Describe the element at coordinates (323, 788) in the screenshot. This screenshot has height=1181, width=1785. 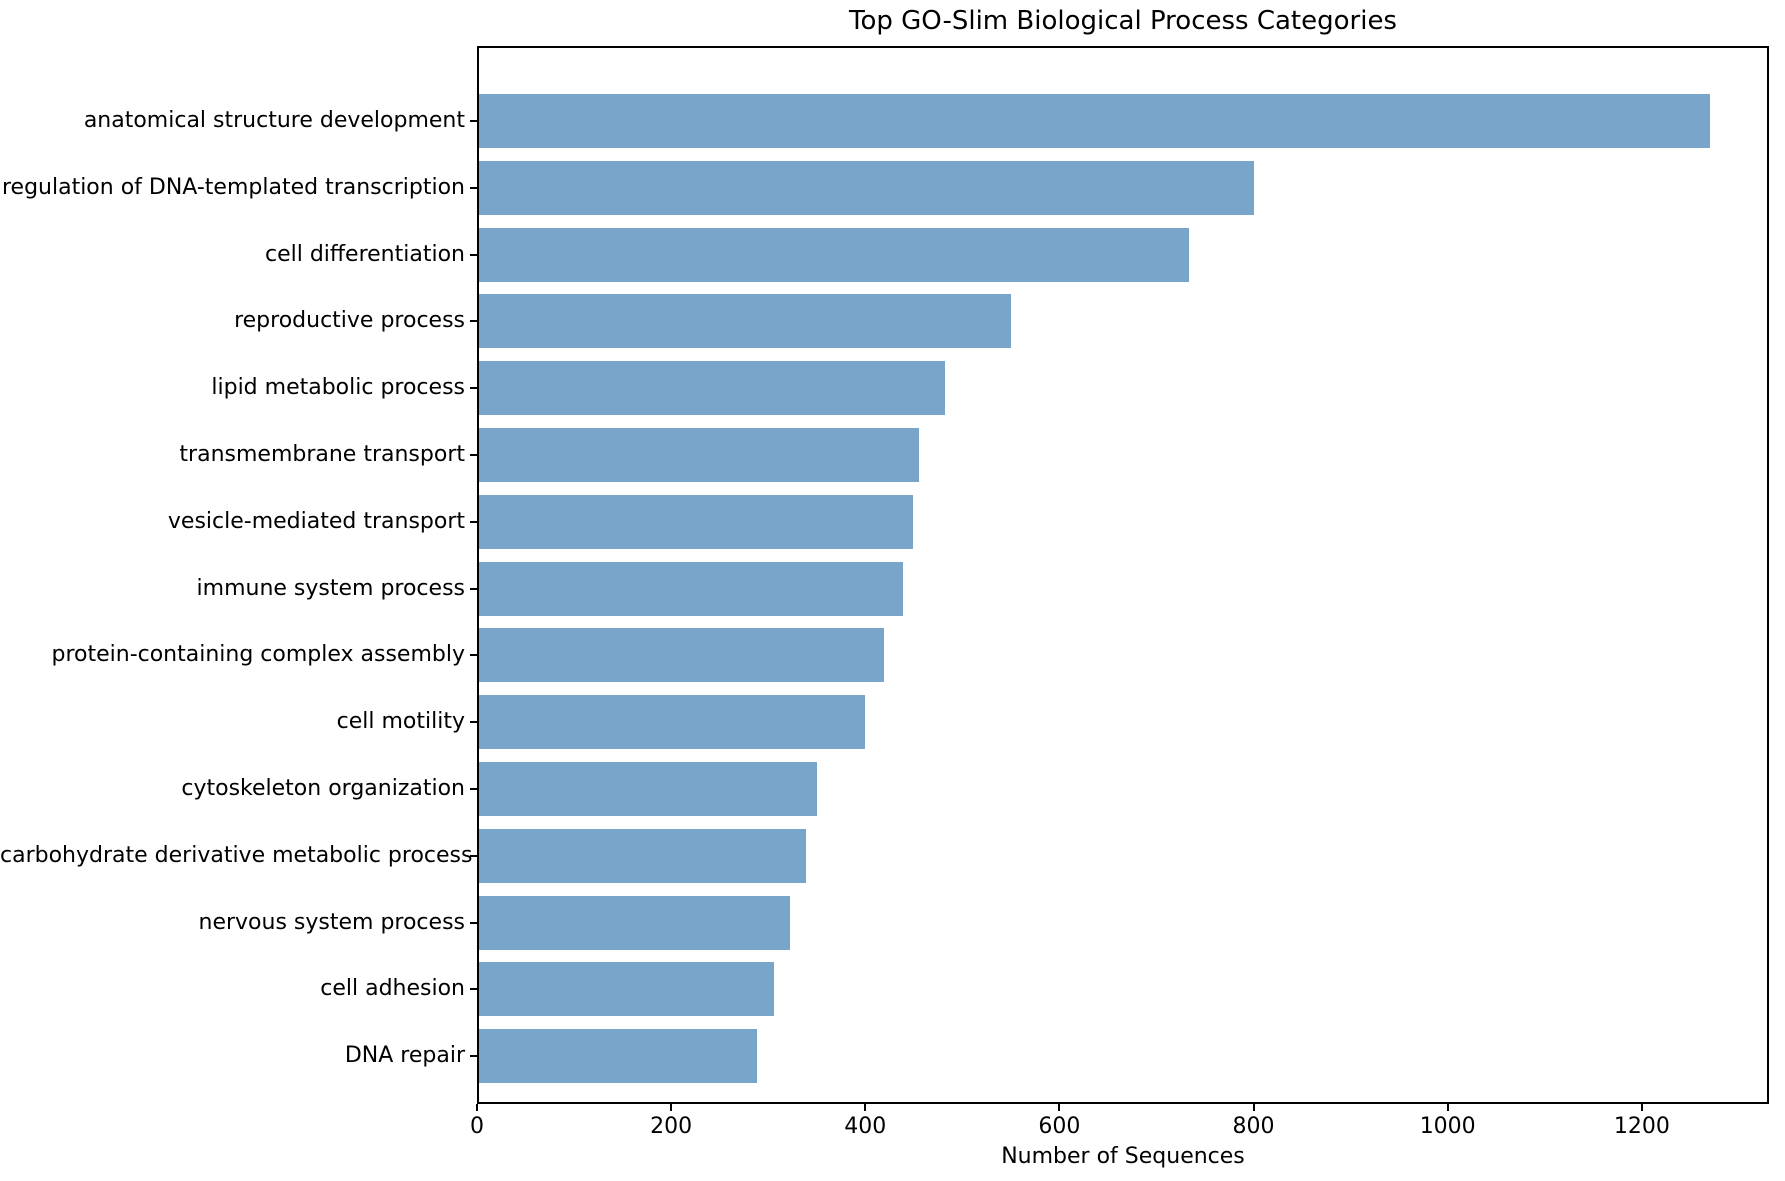
I see `y-tick-label-10: cytoskeleton organization` at that location.